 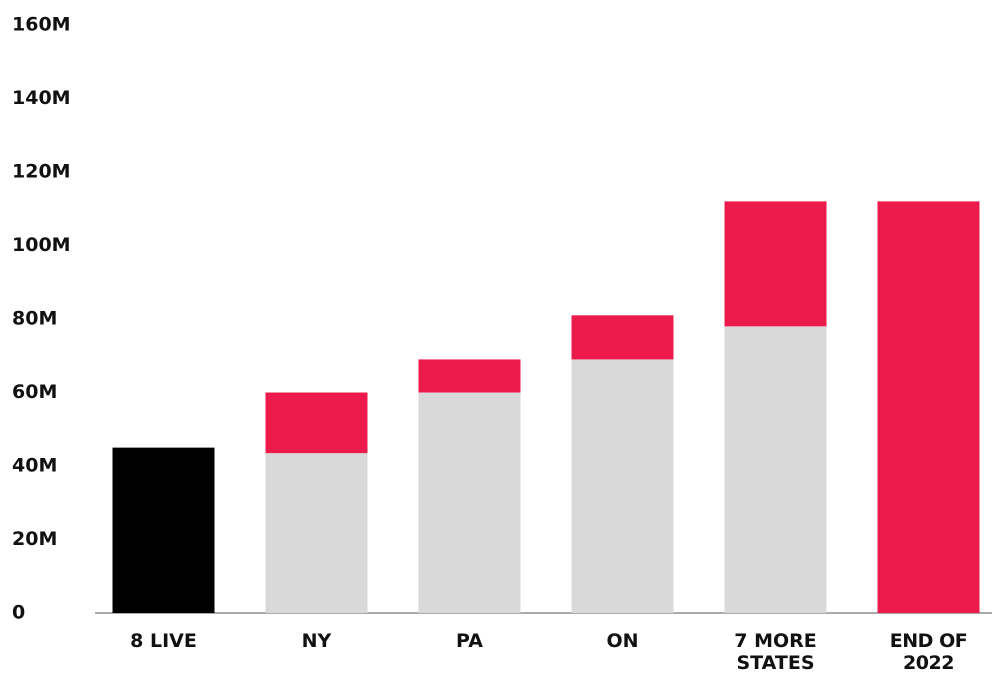 I want to click on x-tick-label: PA, so click(x=469, y=641).